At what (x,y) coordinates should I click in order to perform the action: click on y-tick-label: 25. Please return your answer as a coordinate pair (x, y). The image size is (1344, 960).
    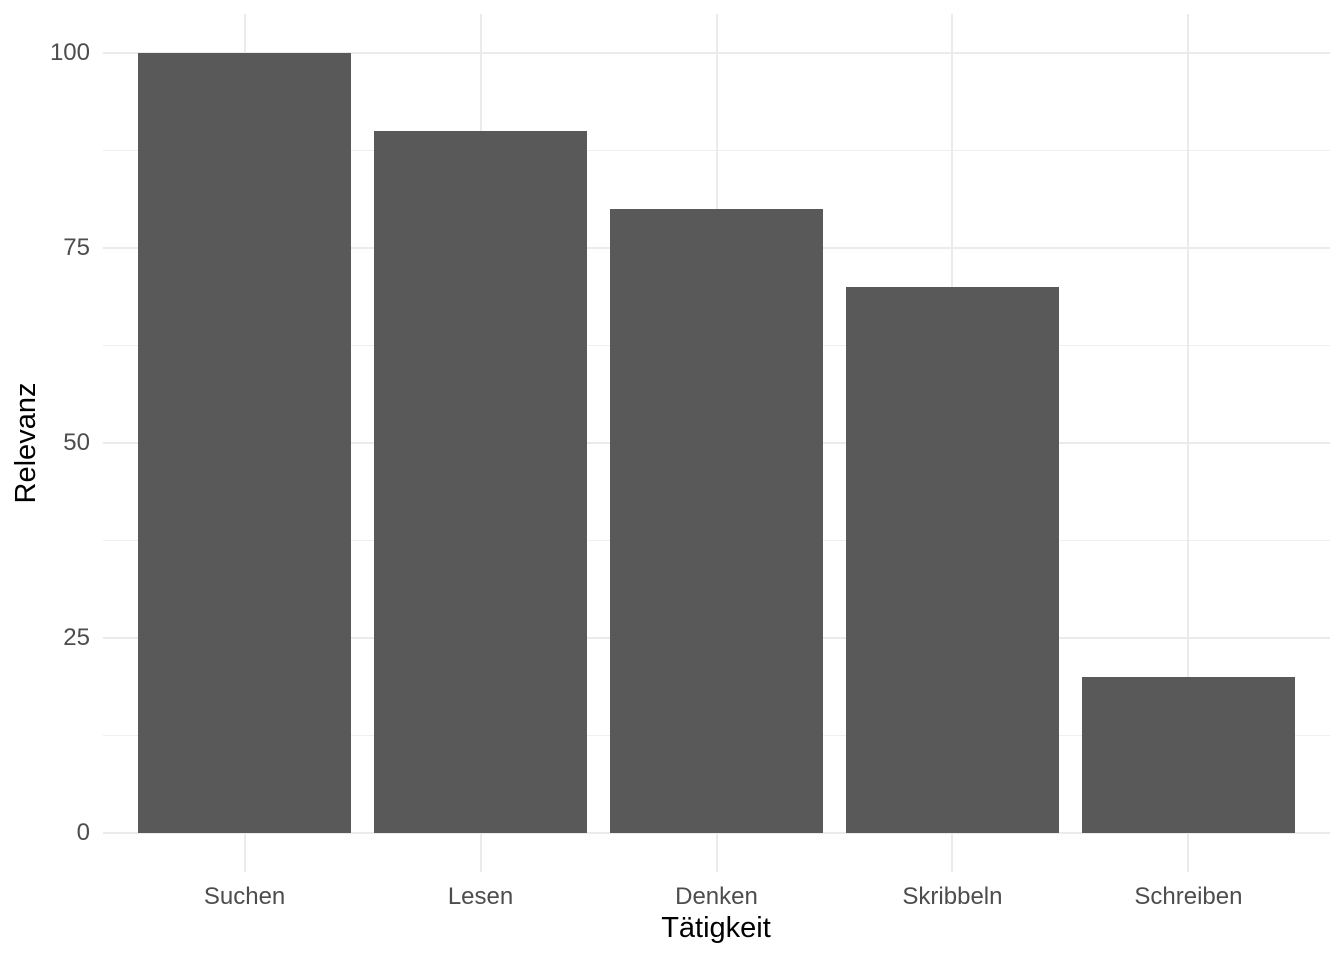
    Looking at the image, I should click on (76, 637).